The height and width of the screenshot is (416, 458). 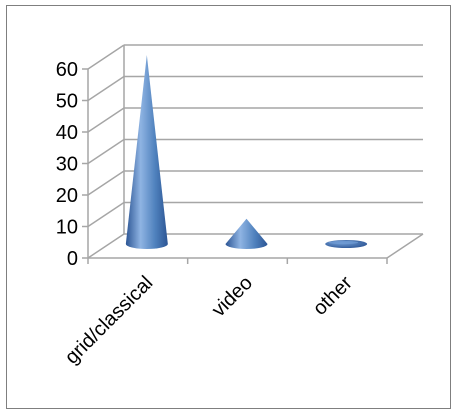 I want to click on y-tick-label: 40, so click(x=67, y=133).